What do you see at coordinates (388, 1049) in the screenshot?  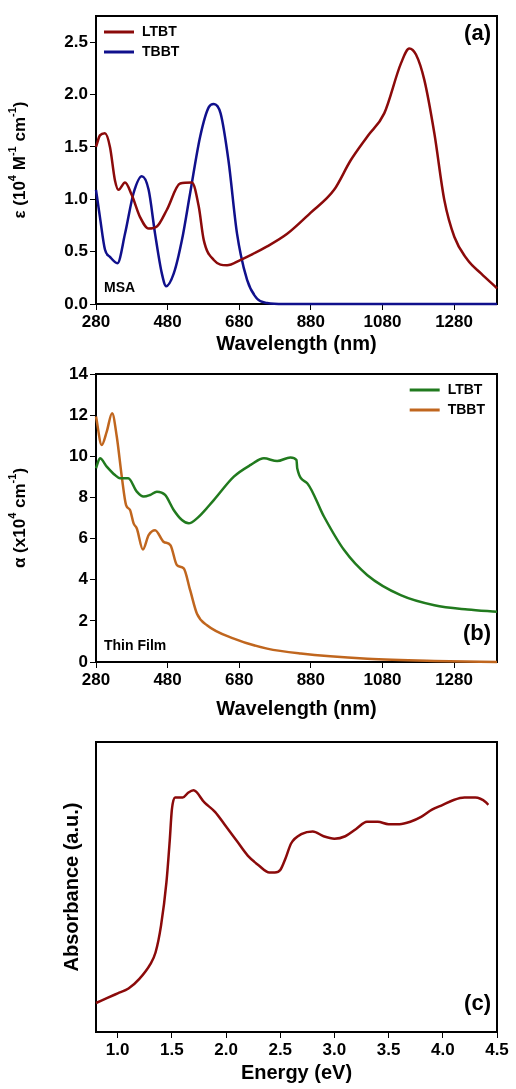 I see `x-tick-label: 3.5` at bounding box center [388, 1049].